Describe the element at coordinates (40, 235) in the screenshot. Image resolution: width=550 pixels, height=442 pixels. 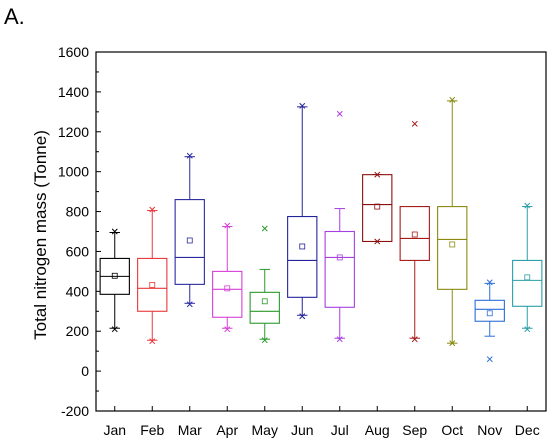
I see `y-axis-title: Total nitrogen mass (Tonne)` at that location.